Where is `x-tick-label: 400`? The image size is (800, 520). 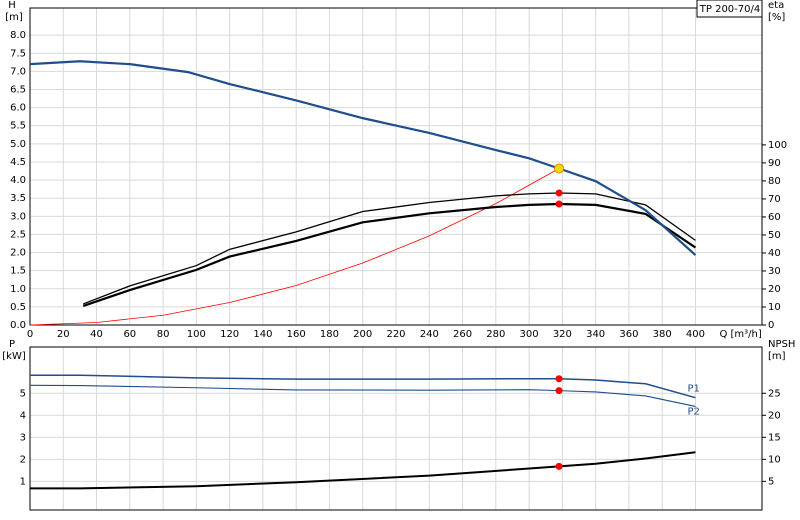 x-tick-label: 400 is located at coordinates (695, 334).